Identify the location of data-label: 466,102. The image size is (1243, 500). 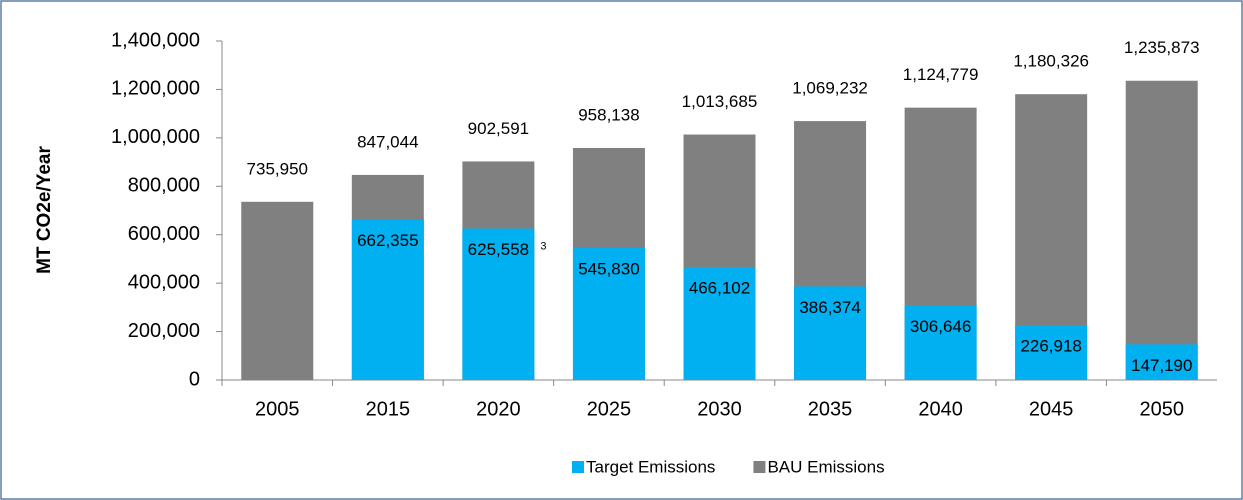
(719, 288).